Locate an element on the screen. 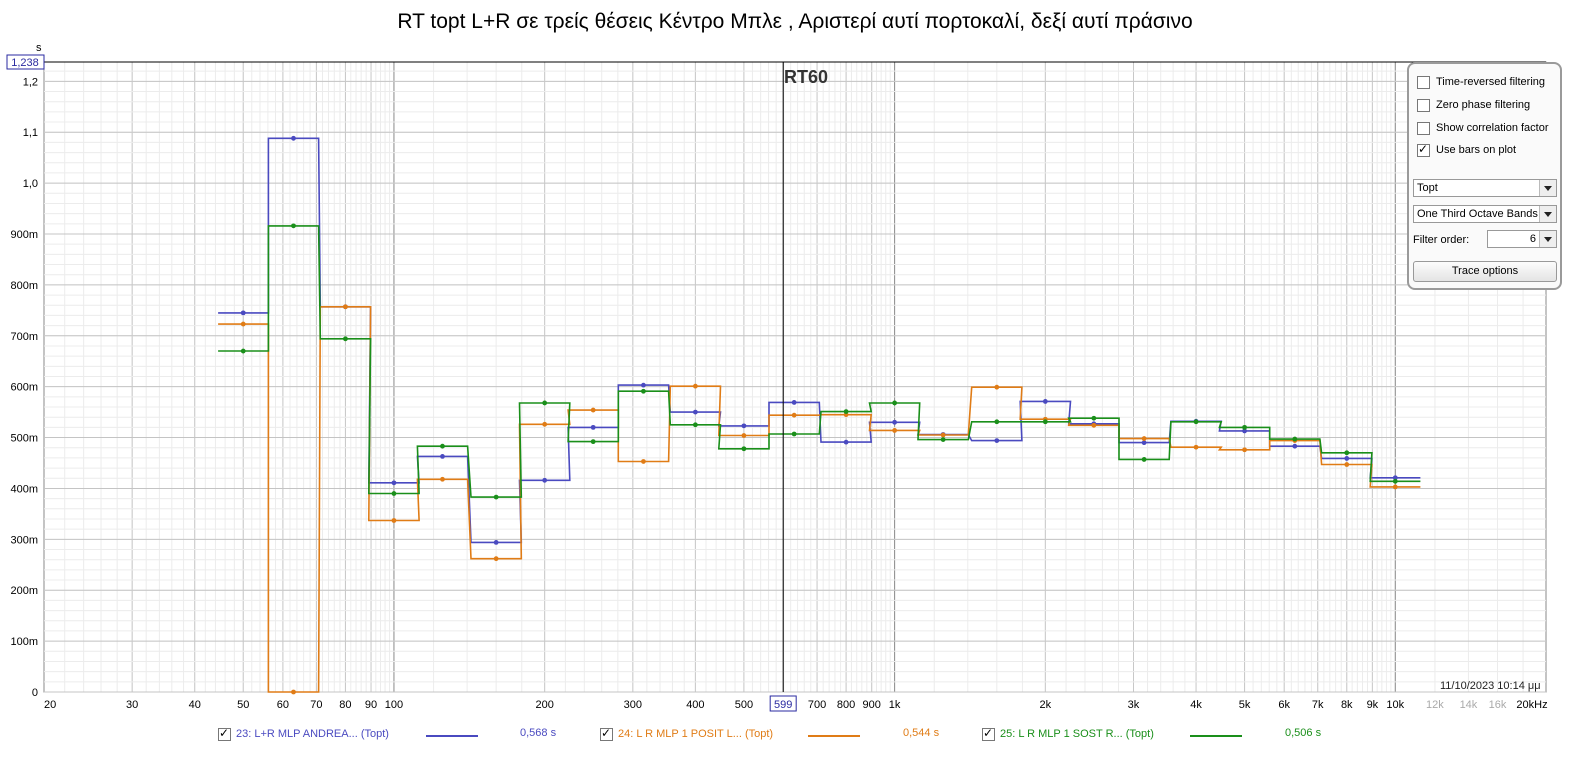  y-tick-label: 600m is located at coordinates (24, 388).